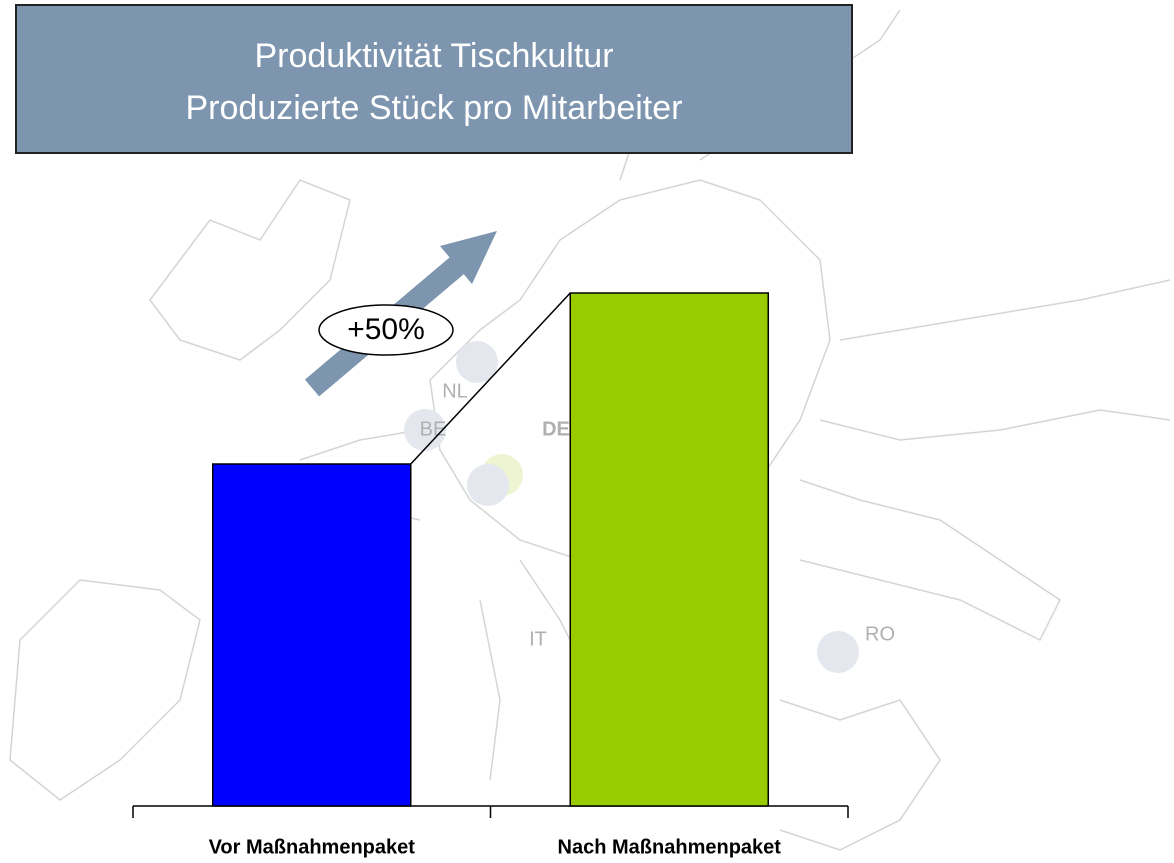 The image size is (1174, 863). I want to click on title-box, so click(434, 79).